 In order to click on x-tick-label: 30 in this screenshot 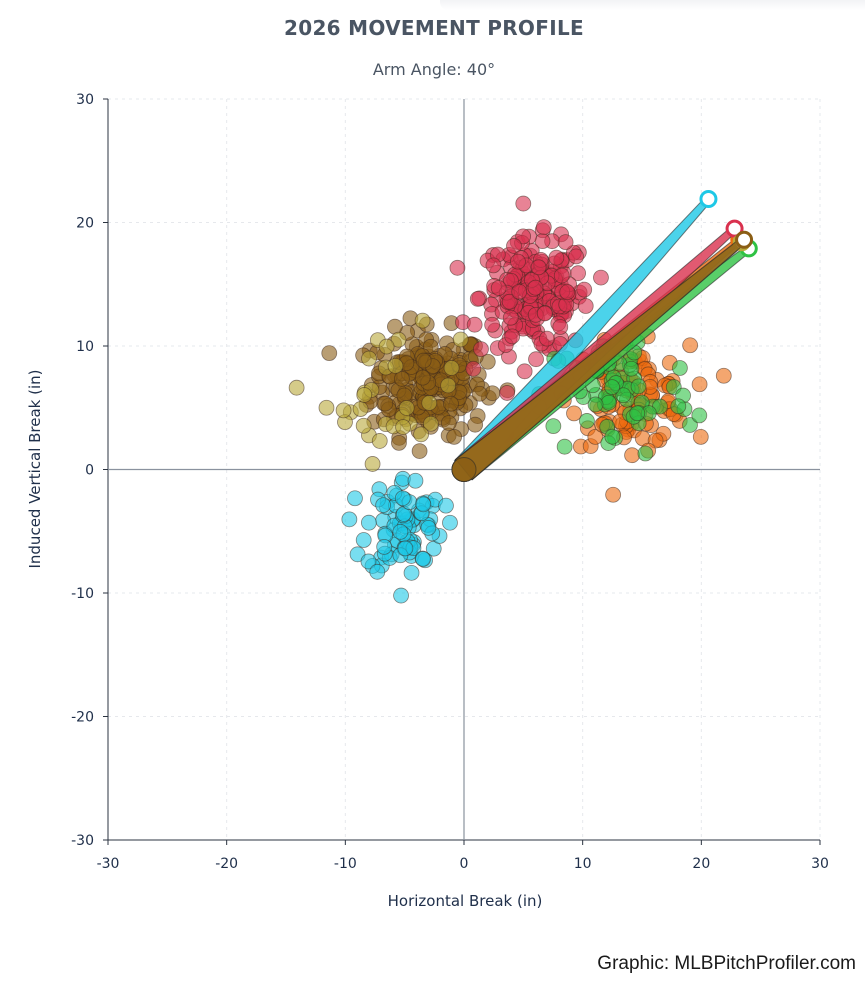, I will do `click(820, 864)`.